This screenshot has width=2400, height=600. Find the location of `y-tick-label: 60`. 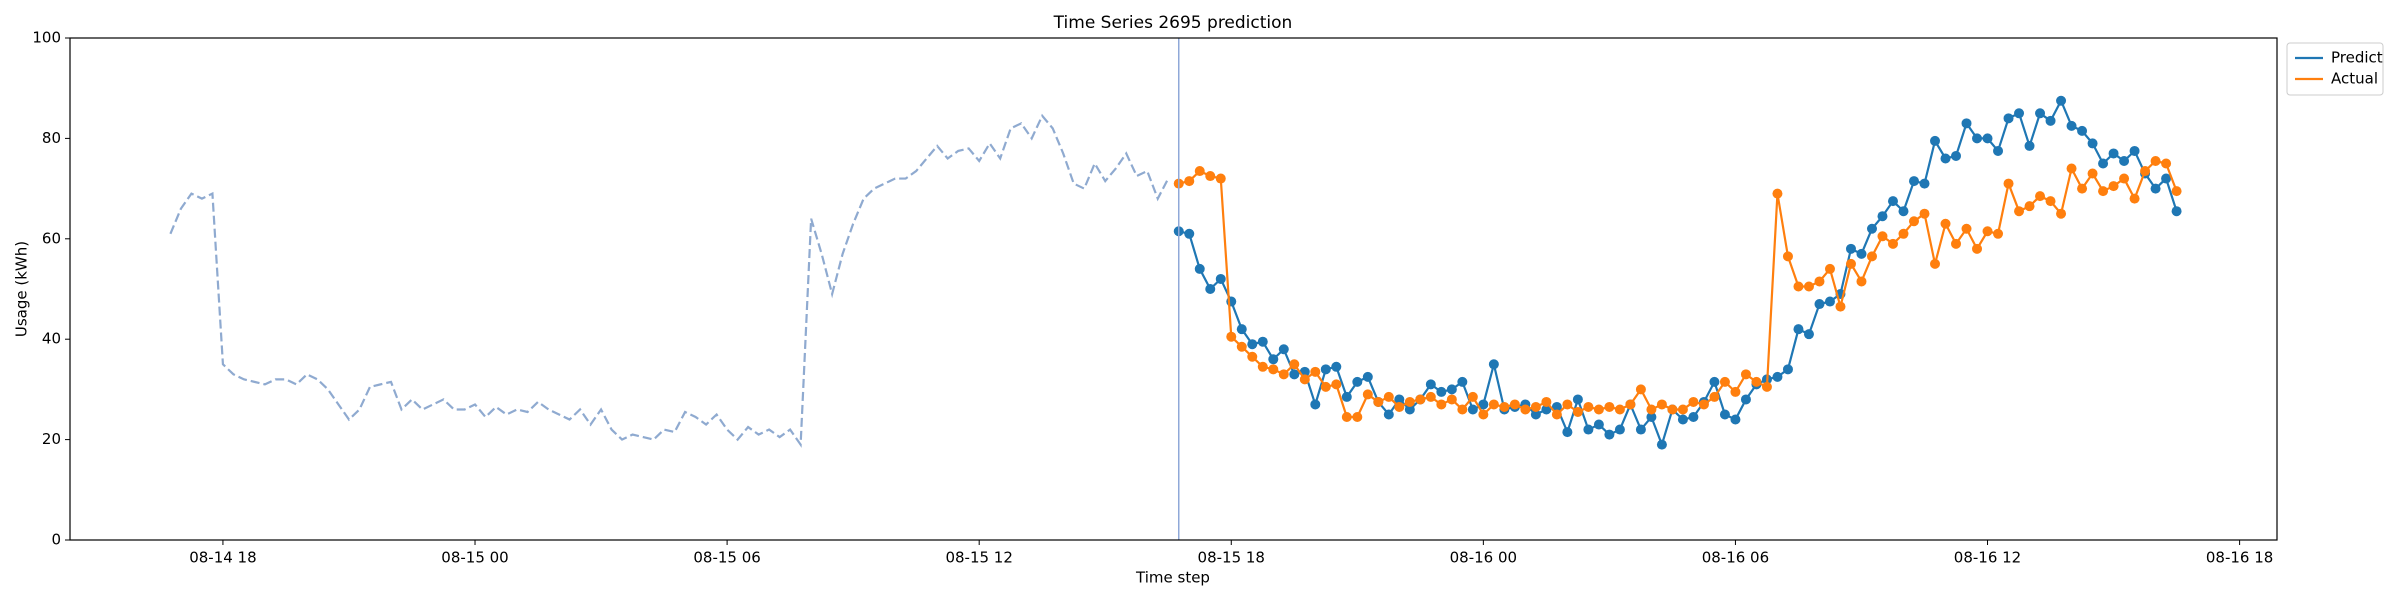

y-tick-label: 60 is located at coordinates (51, 238).